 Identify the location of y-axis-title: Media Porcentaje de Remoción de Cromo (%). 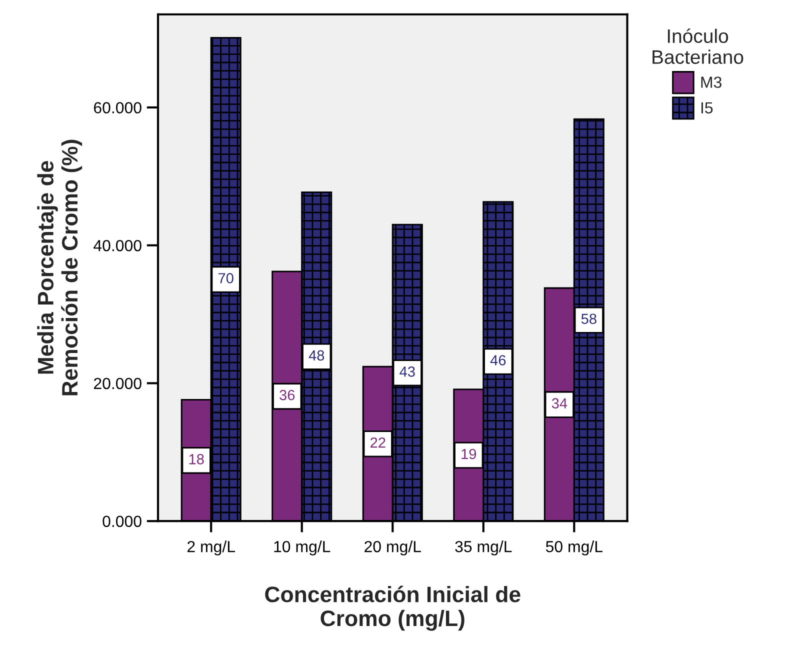
(59, 268).